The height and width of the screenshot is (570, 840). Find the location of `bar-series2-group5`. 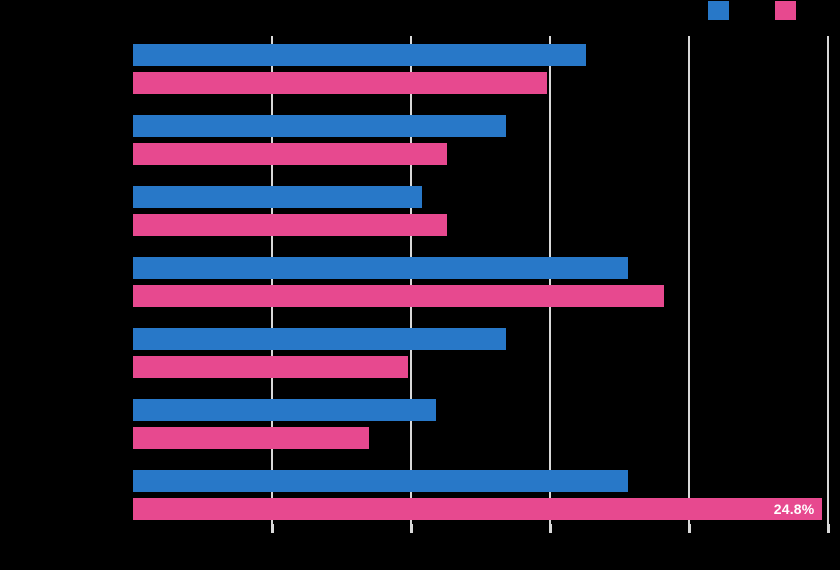

bar-series2-group5 is located at coordinates (271, 367).